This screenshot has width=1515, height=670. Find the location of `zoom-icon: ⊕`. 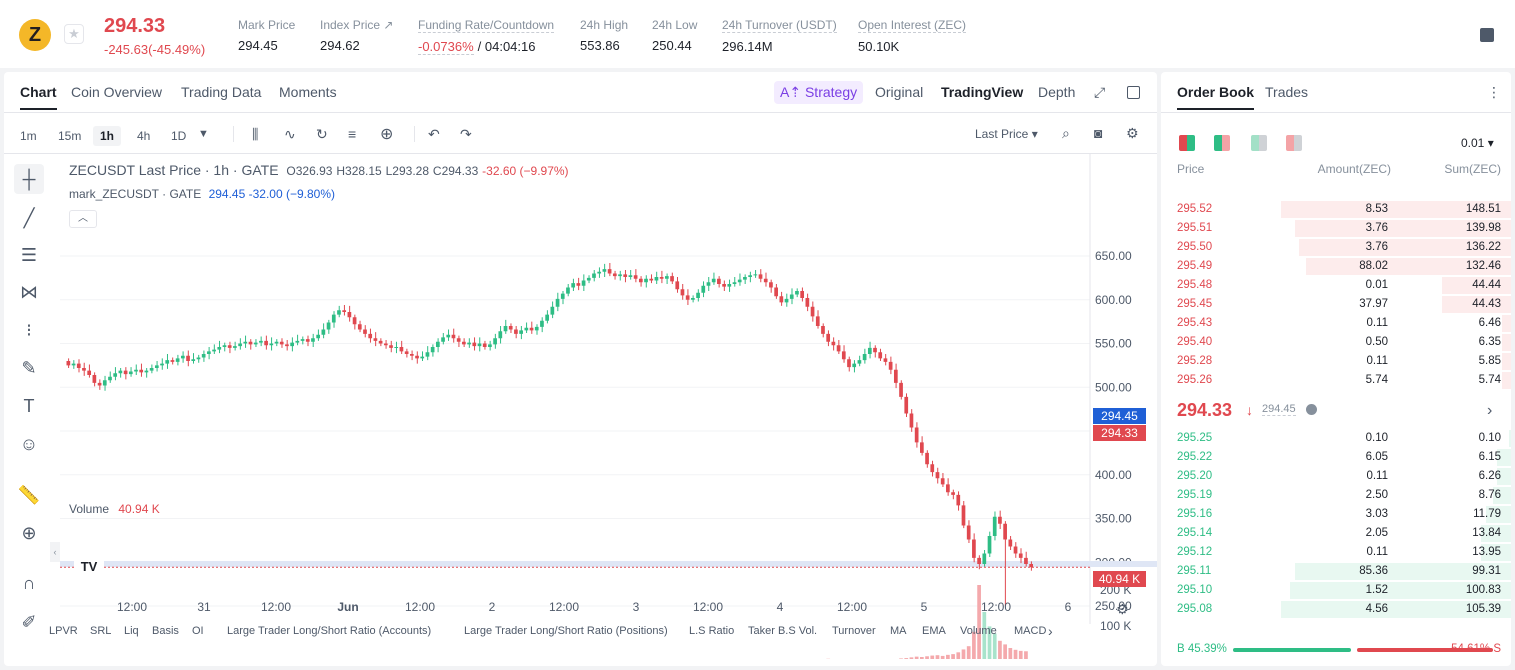

zoom-icon: ⊕ is located at coordinates (29, 533).